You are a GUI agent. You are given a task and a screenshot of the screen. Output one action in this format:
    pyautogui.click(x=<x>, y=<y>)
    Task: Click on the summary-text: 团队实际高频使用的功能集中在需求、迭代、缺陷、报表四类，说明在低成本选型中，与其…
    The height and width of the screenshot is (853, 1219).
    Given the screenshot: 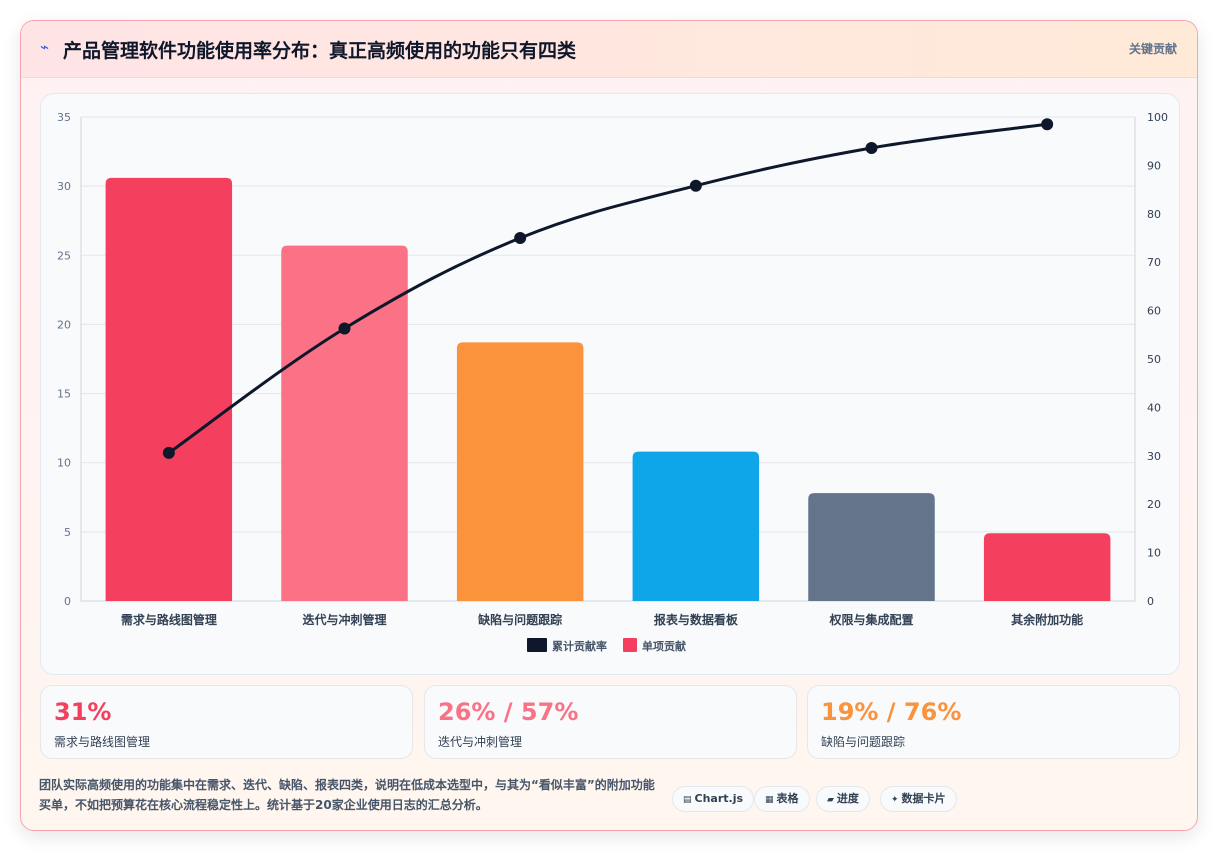 What is the action you would take?
    pyautogui.click(x=347, y=795)
    